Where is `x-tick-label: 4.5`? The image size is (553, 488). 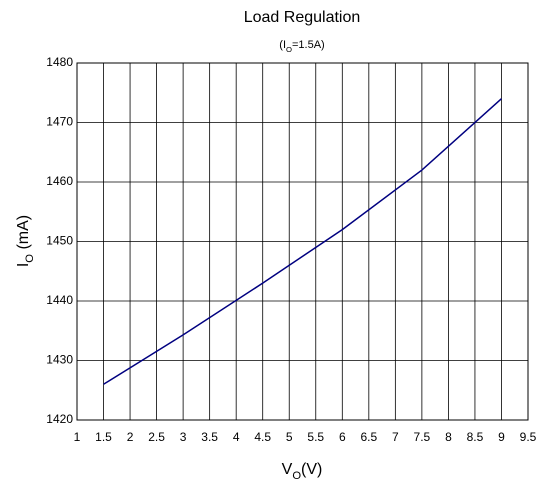
x-tick-label: 4.5 is located at coordinates (262, 437).